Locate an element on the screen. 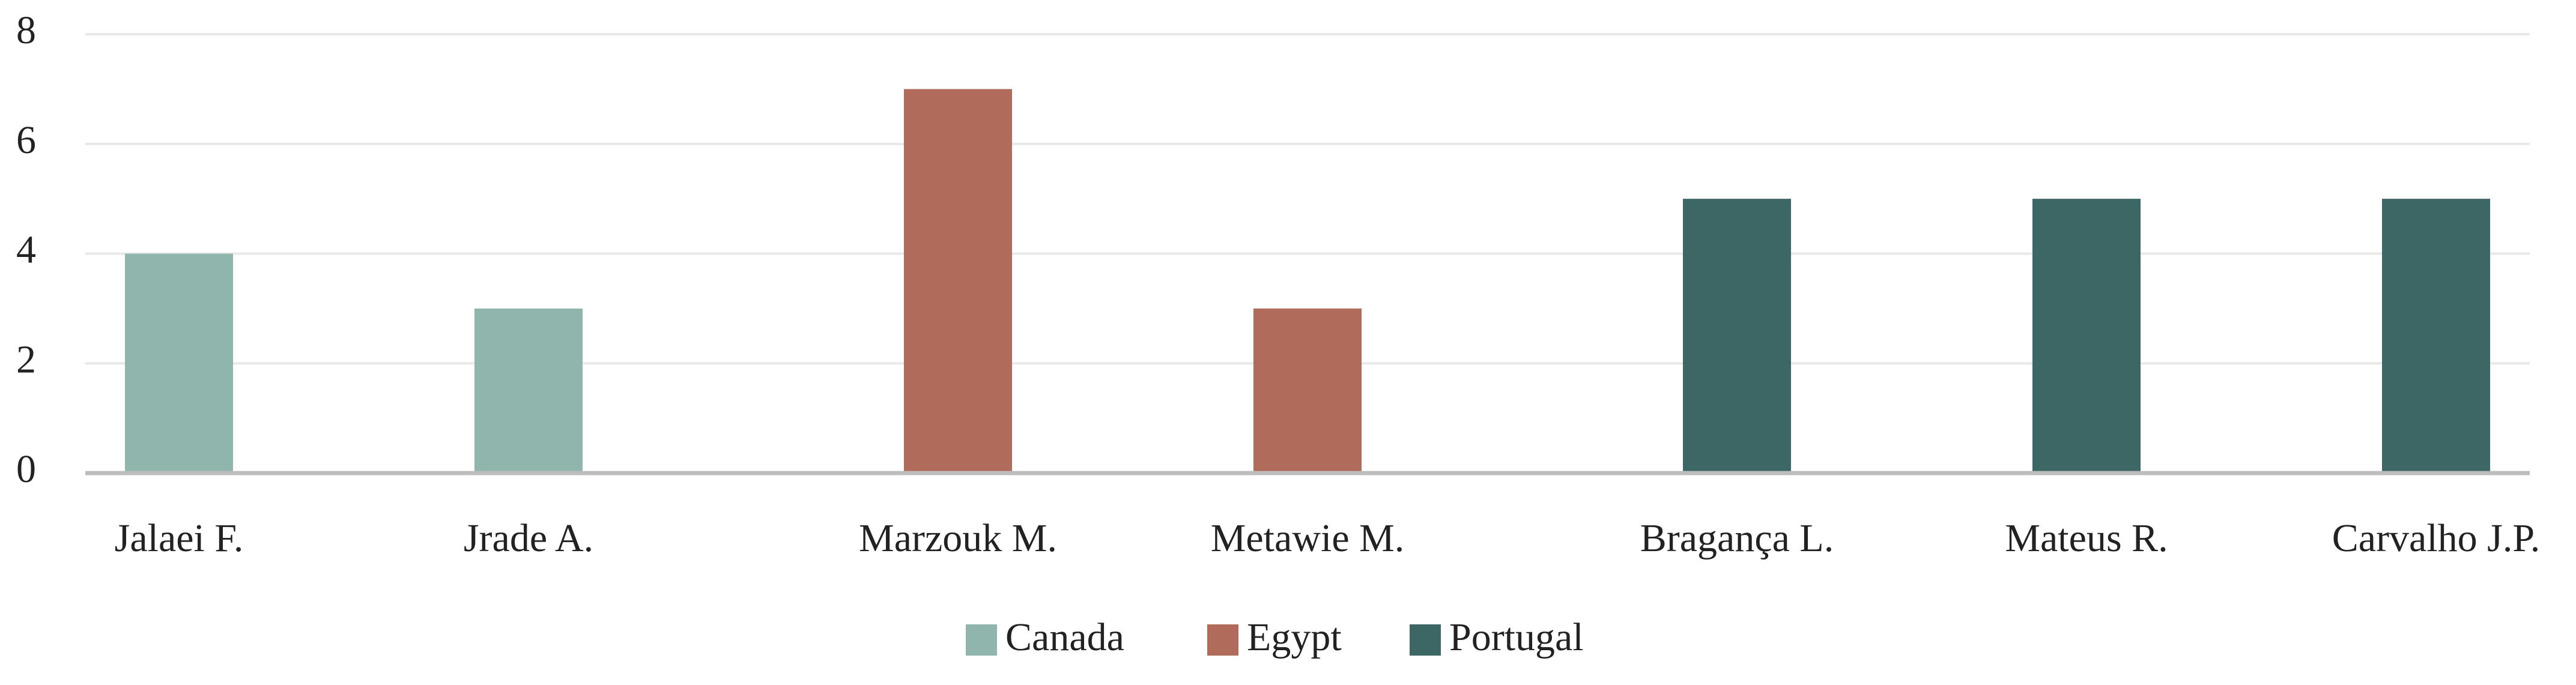 This screenshot has height=685, width=2576. x-tick-label: Marzouk M. is located at coordinates (958, 538).